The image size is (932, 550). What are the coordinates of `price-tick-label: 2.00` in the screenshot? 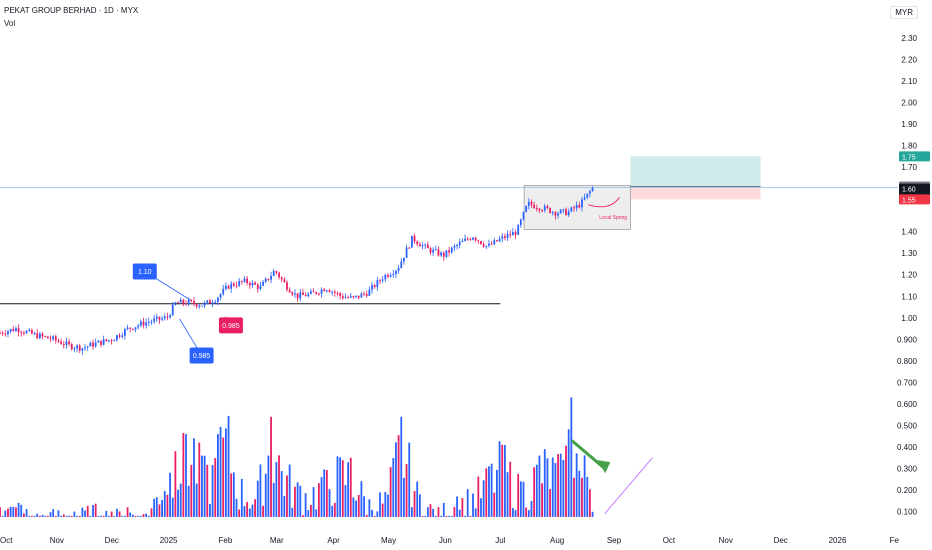 It's located at (909, 103).